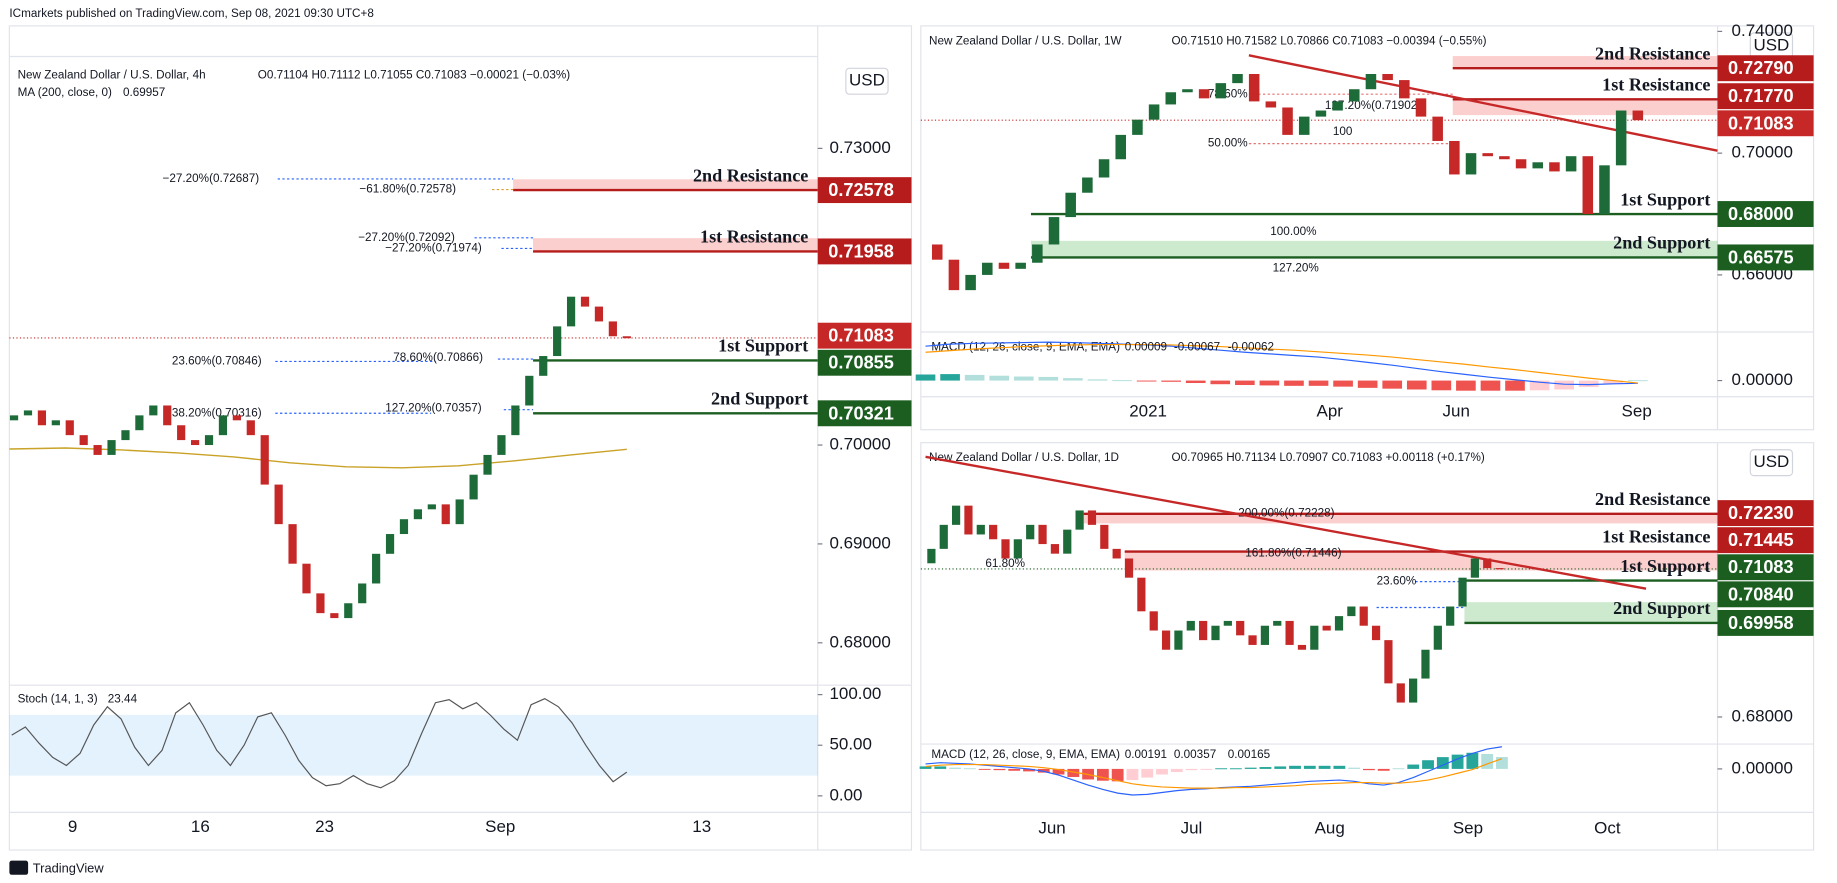 Image resolution: width=1837 pixels, height=883 pixels. Describe the element at coordinates (1343, 131) in the screenshot. I see `fib-label: 100` at that location.